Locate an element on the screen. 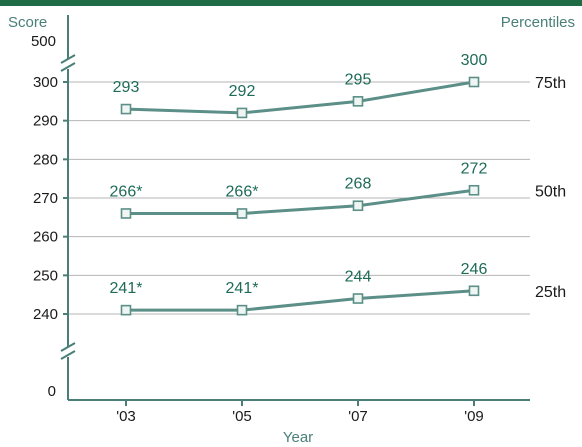 This screenshot has height=447, width=582. series-name-75th: 75th is located at coordinates (550, 83).